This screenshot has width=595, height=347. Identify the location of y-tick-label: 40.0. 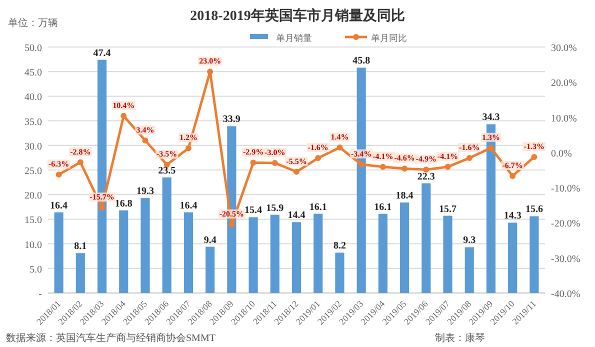
(33, 98).